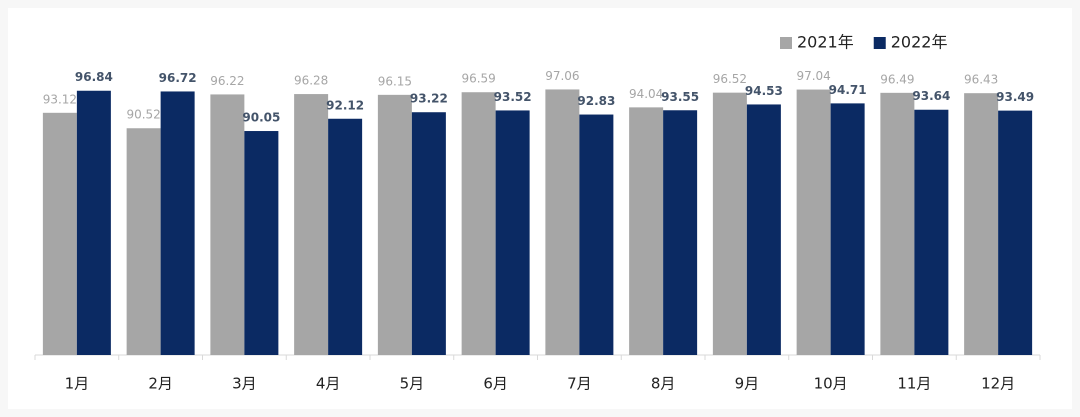 Image resolution: width=1080 pixels, height=417 pixels. Describe the element at coordinates (680, 97) in the screenshot. I see `data-label: 93.55` at that location.